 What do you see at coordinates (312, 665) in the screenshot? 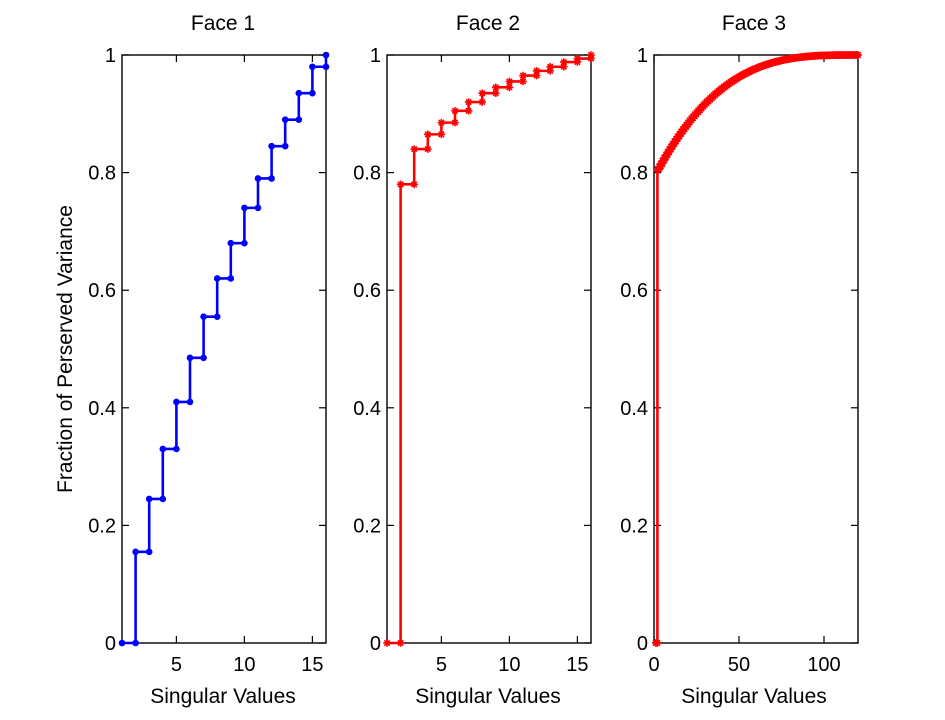
I see `x-tick-label: 15` at bounding box center [312, 665].